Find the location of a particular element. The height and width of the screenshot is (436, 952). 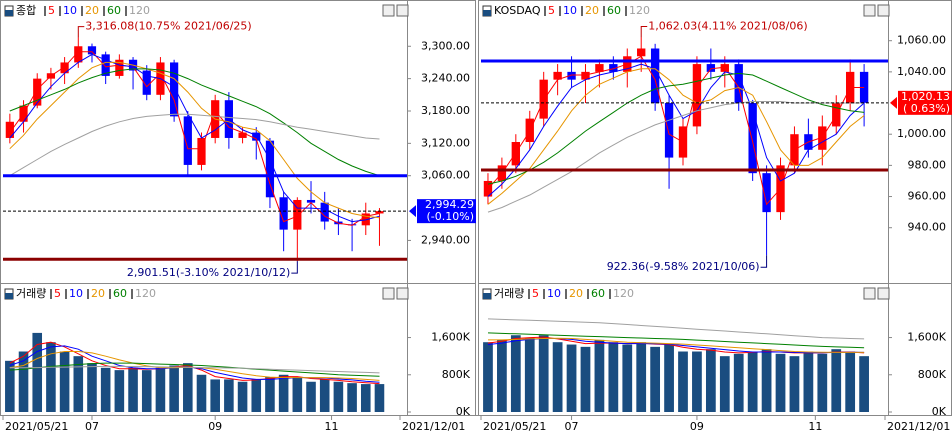

y-tick-label: 1,000.00 is located at coordinates (921, 133).